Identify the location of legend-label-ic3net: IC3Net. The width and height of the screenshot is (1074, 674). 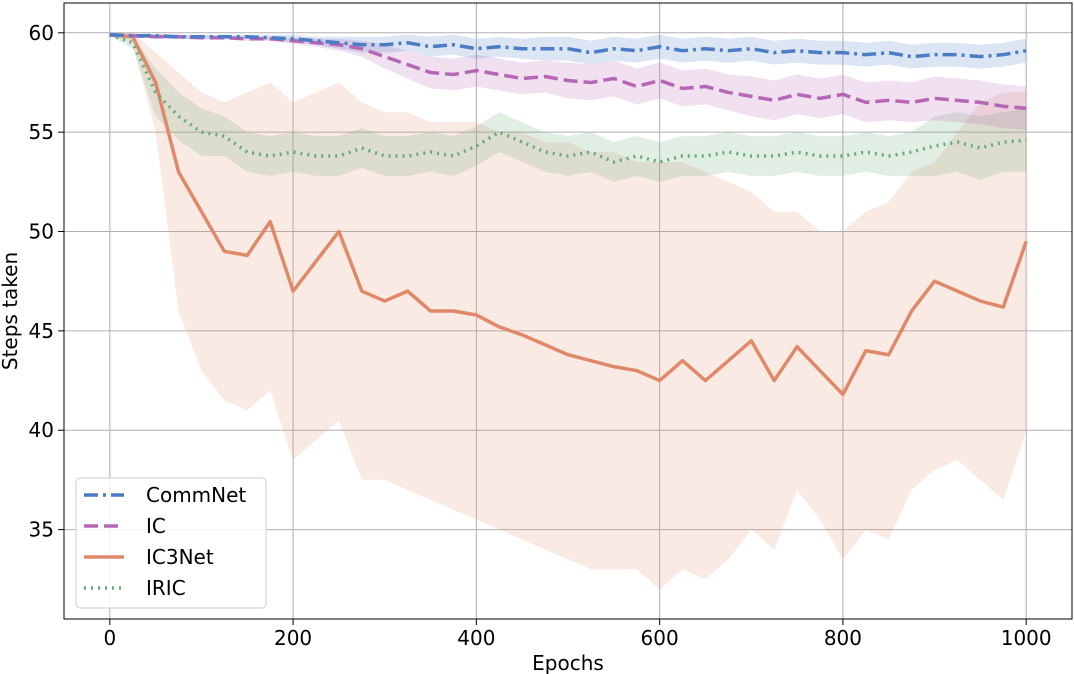
(180, 557).